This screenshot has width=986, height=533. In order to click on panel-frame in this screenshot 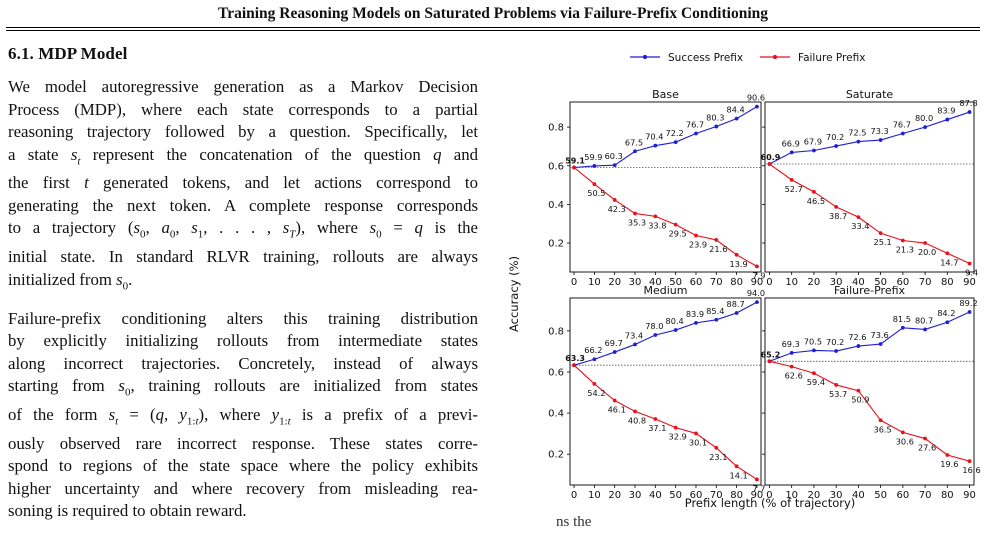, I will do `click(665, 391)`.